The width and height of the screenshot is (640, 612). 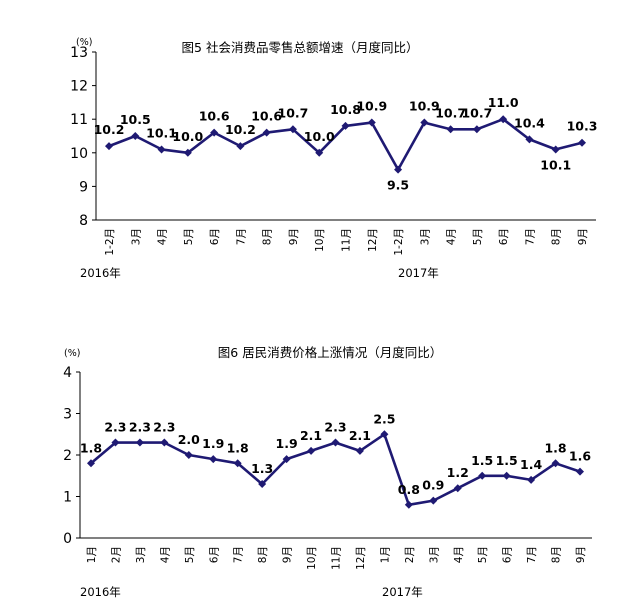 I want to click on chart1-x-tick-label: 9月, so click(x=294, y=236).